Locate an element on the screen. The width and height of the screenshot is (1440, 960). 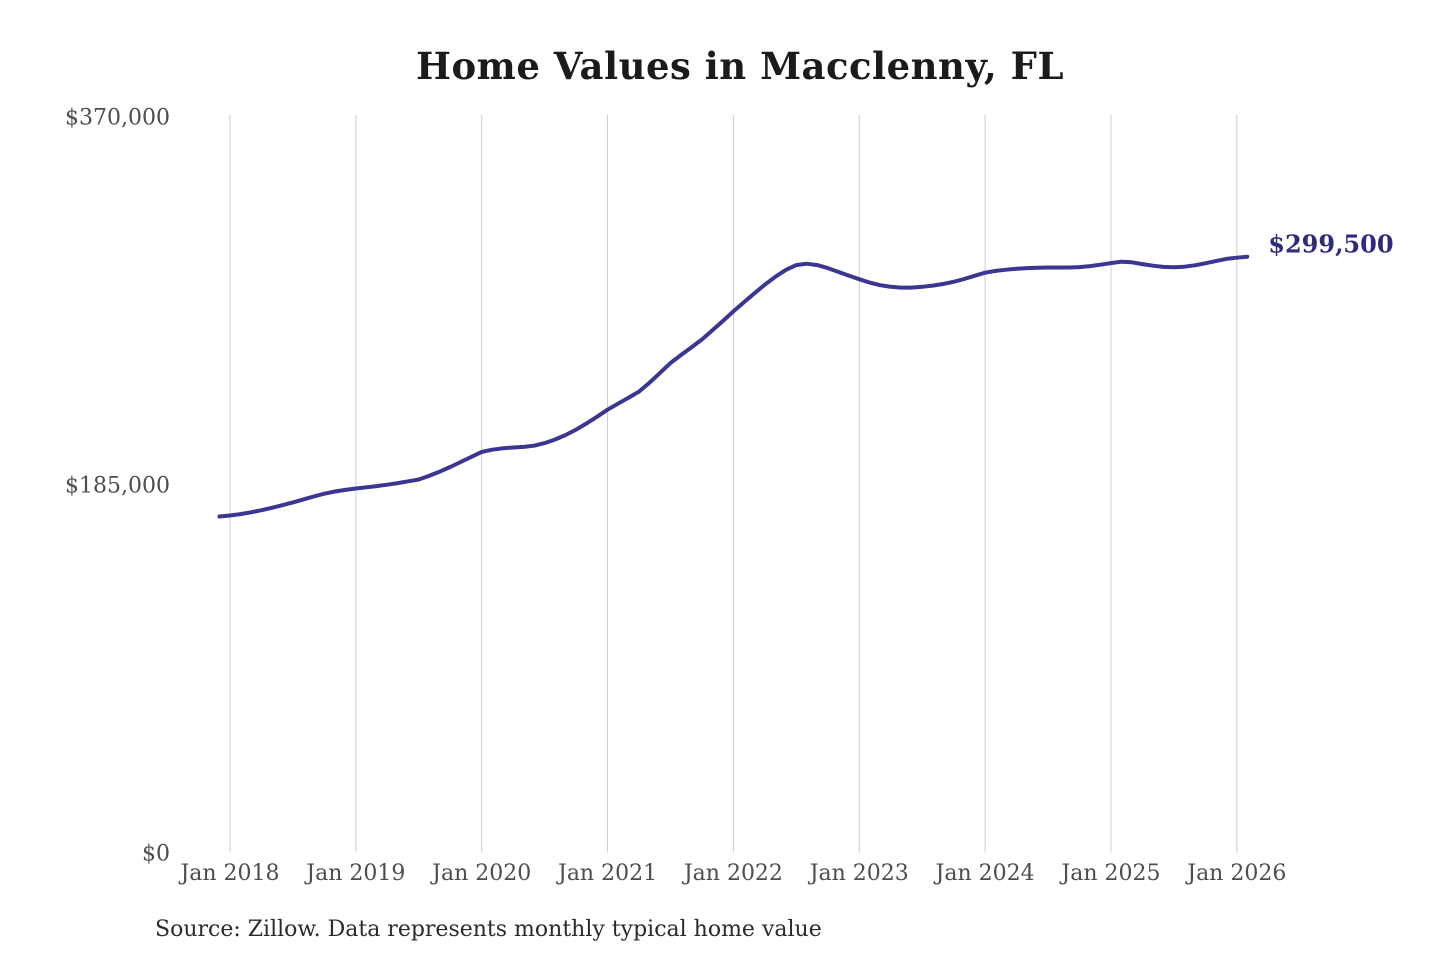
x-tick-label-2023-01: Jan 2023 is located at coordinates (858, 873).